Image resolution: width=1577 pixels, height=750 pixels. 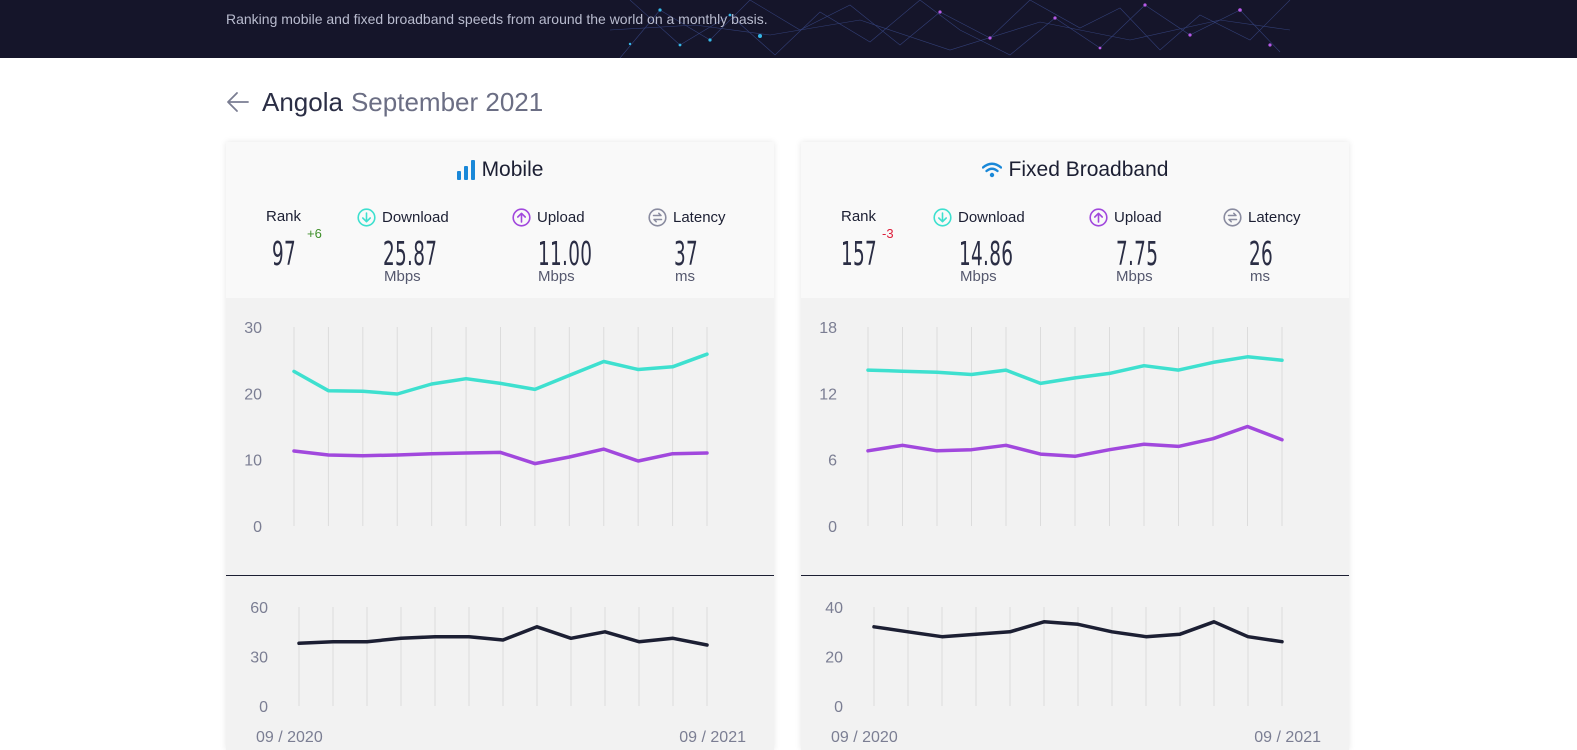 What do you see at coordinates (1137, 253) in the screenshot?
I see `fixed-upload-value: 7.75` at bounding box center [1137, 253].